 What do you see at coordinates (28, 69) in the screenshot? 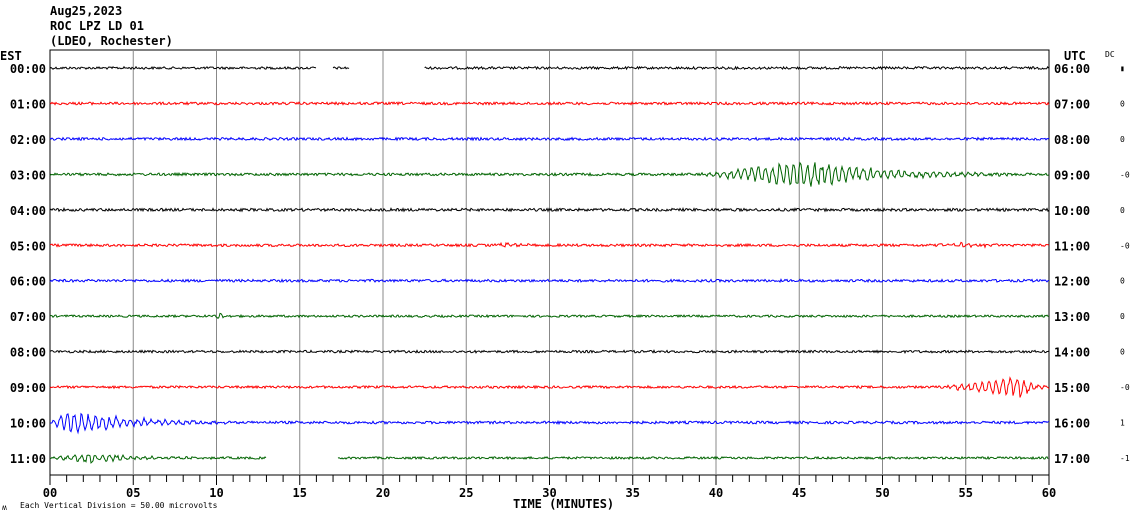
I see `est-hour-label: 00:00` at bounding box center [28, 69].